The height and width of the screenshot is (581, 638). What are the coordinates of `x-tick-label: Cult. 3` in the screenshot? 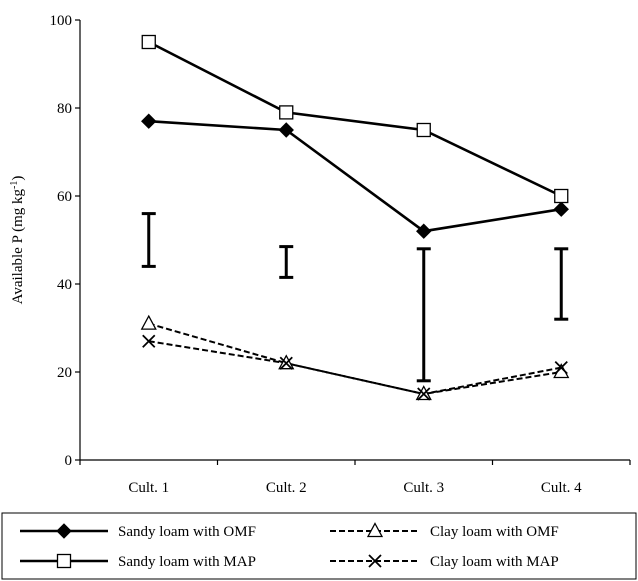 It's located at (423, 488).